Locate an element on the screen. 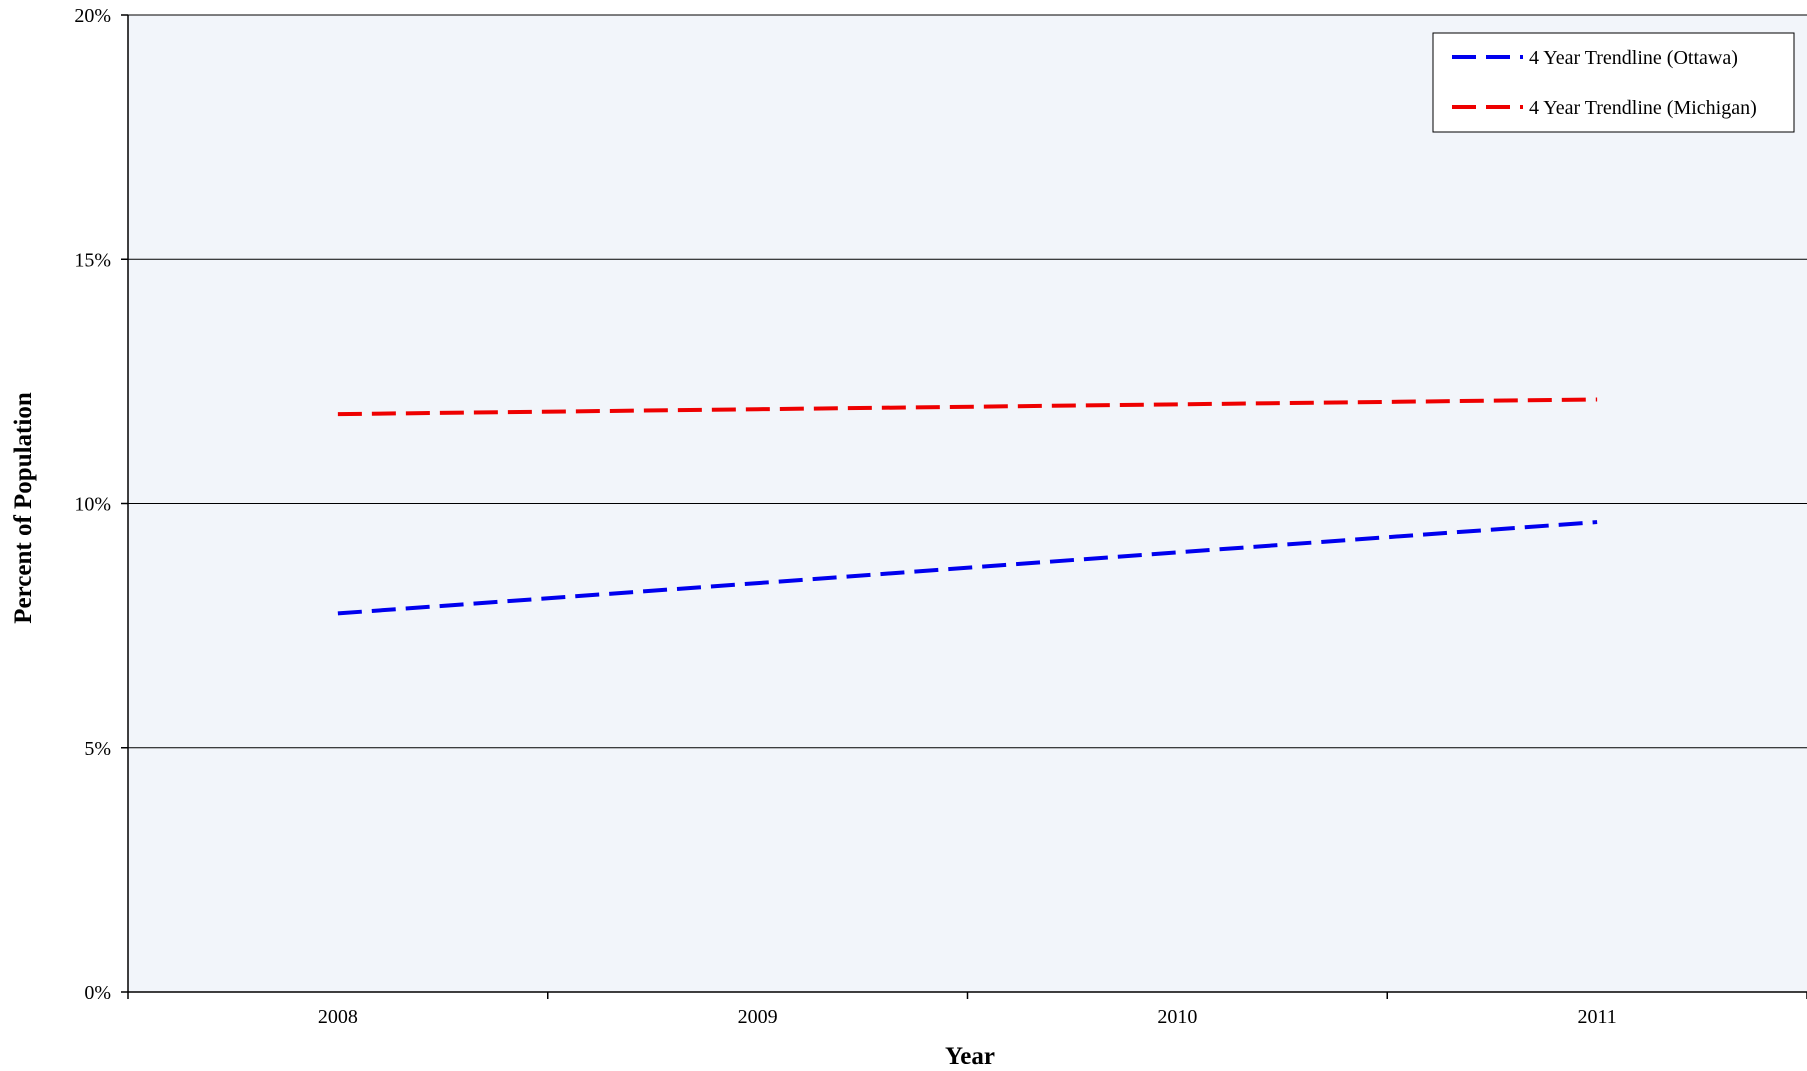  y-tick-label: 0% is located at coordinates (97, 993).